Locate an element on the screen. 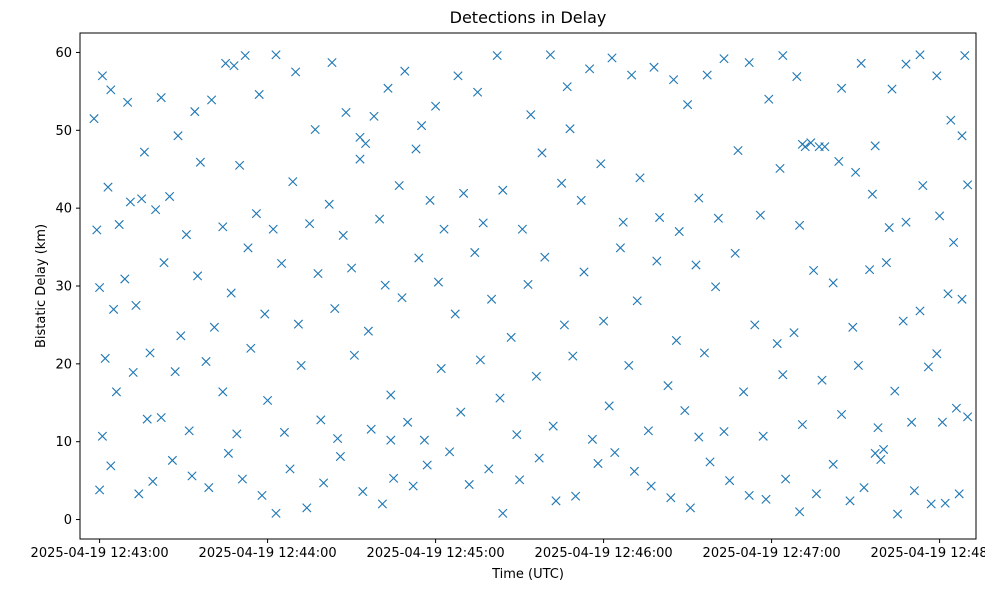 The image size is (985, 590). y-axis-label: Bistatic Delay (km) is located at coordinates (41, 286).